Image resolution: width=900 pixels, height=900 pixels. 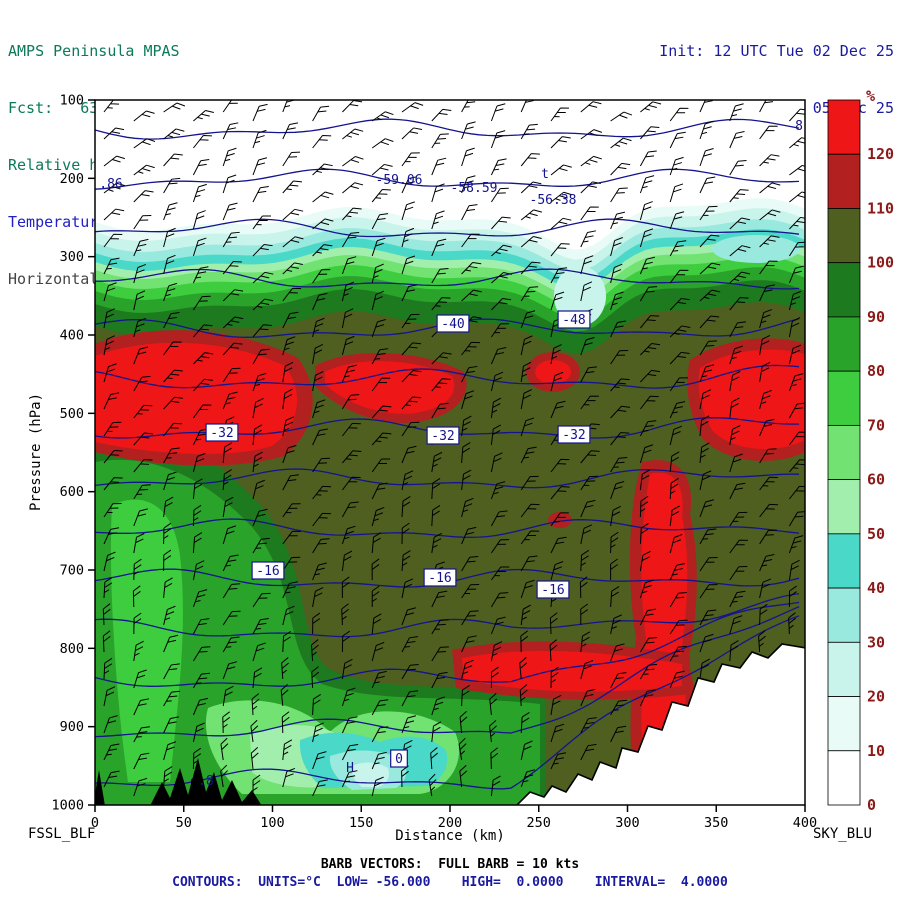 What do you see at coordinates (72, 649) in the screenshot?
I see `y-tick-label: 800` at bounding box center [72, 649].